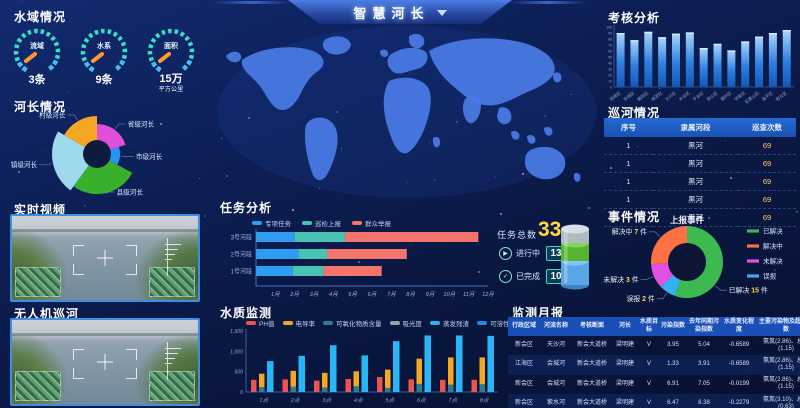  Describe the element at coordinates (141, 123) in the screenshot. I see `rose-label: 省级河长` at that location.